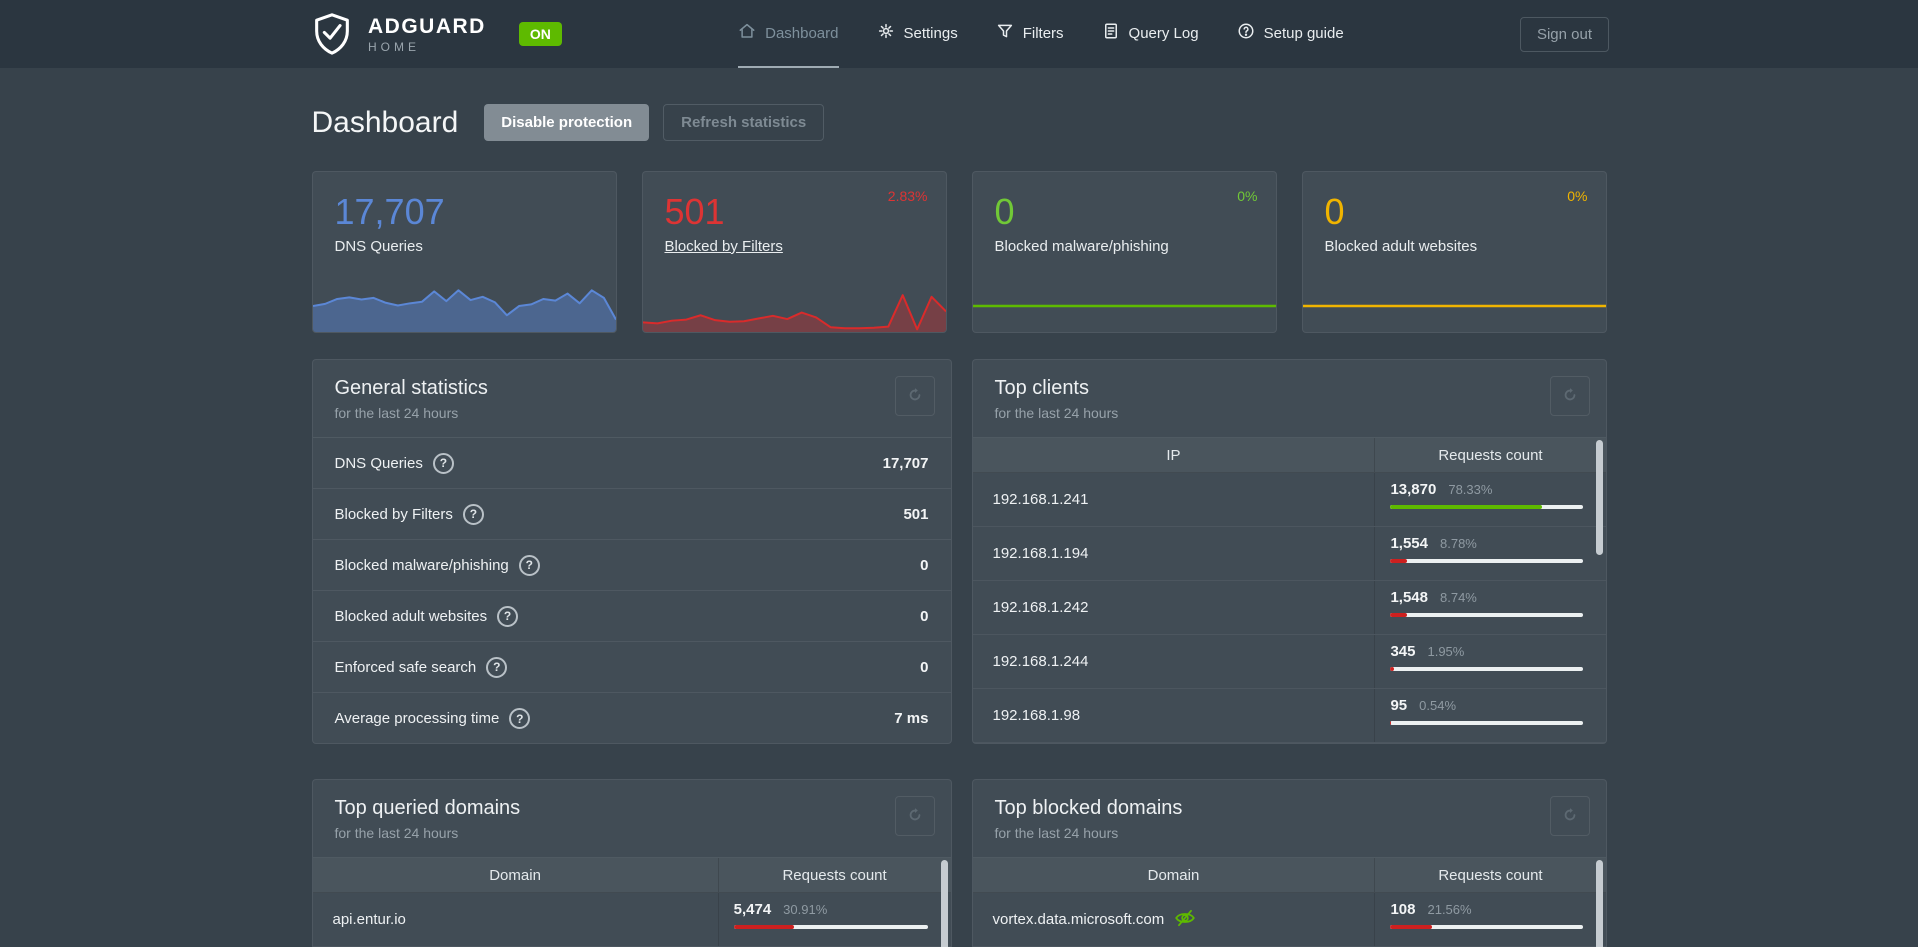  What do you see at coordinates (1289, 455) in the screenshot?
I see `top-clients-table-header: IP Requests count` at bounding box center [1289, 455].